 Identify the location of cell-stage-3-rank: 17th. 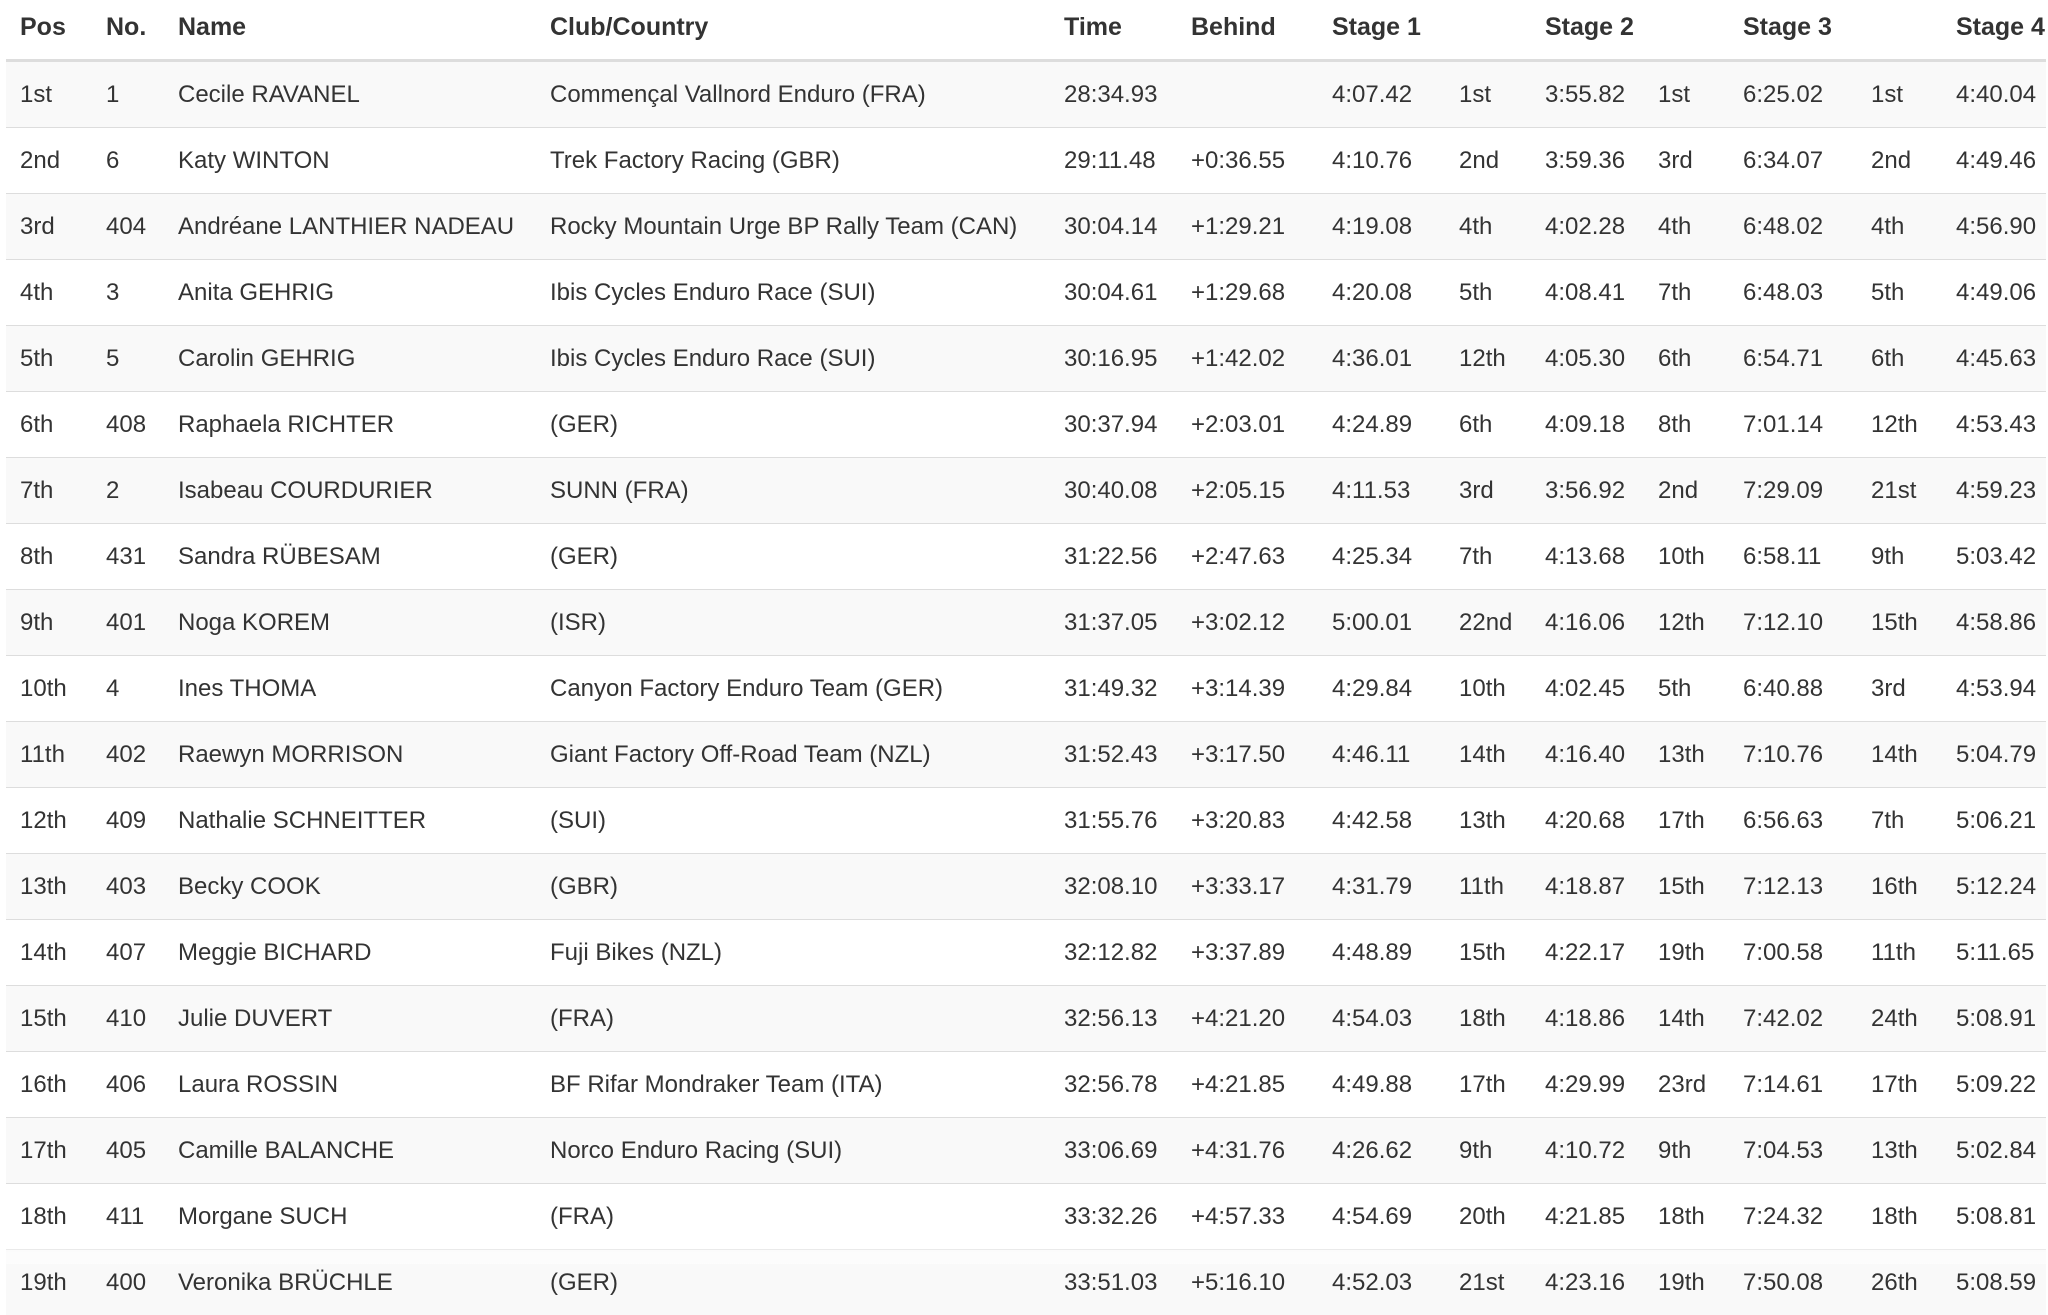
(1913, 1085).